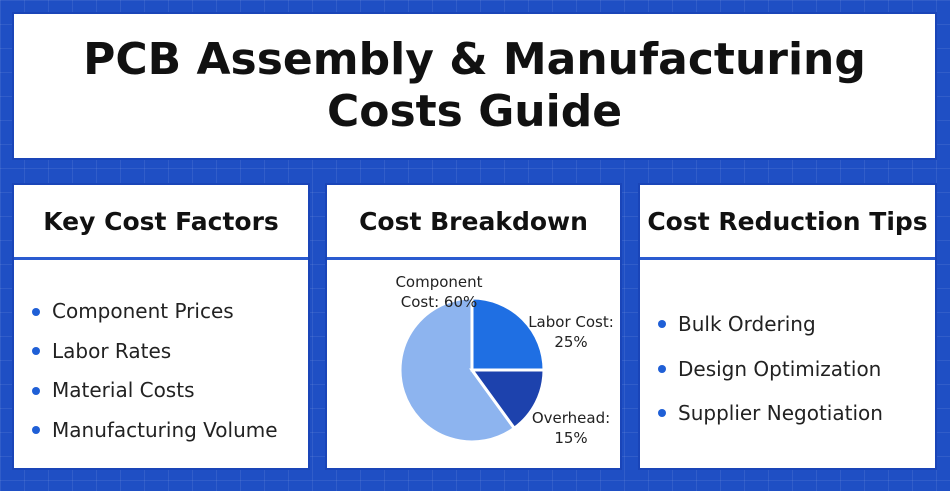 The height and width of the screenshot is (491, 950). What do you see at coordinates (571, 428) in the screenshot?
I see `slice-label: Overhead: 15%` at bounding box center [571, 428].